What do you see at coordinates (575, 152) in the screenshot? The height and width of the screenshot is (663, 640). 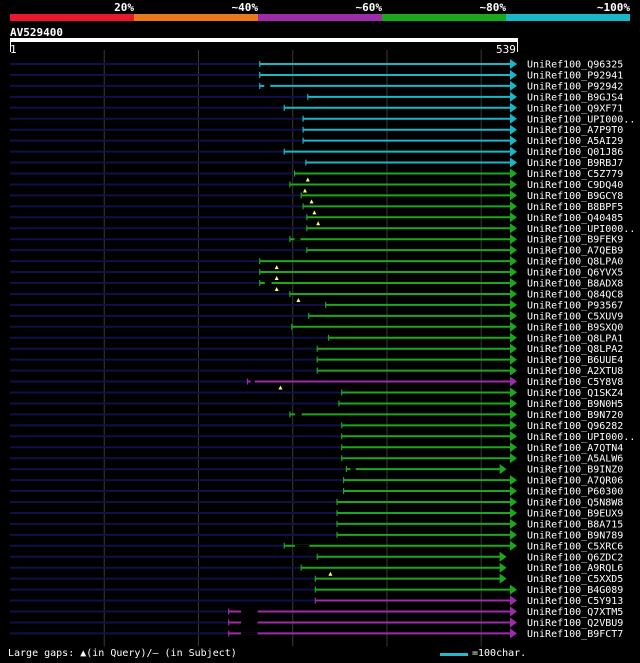 I see `hit-label: UniRef100_Q01J86` at bounding box center [575, 152].